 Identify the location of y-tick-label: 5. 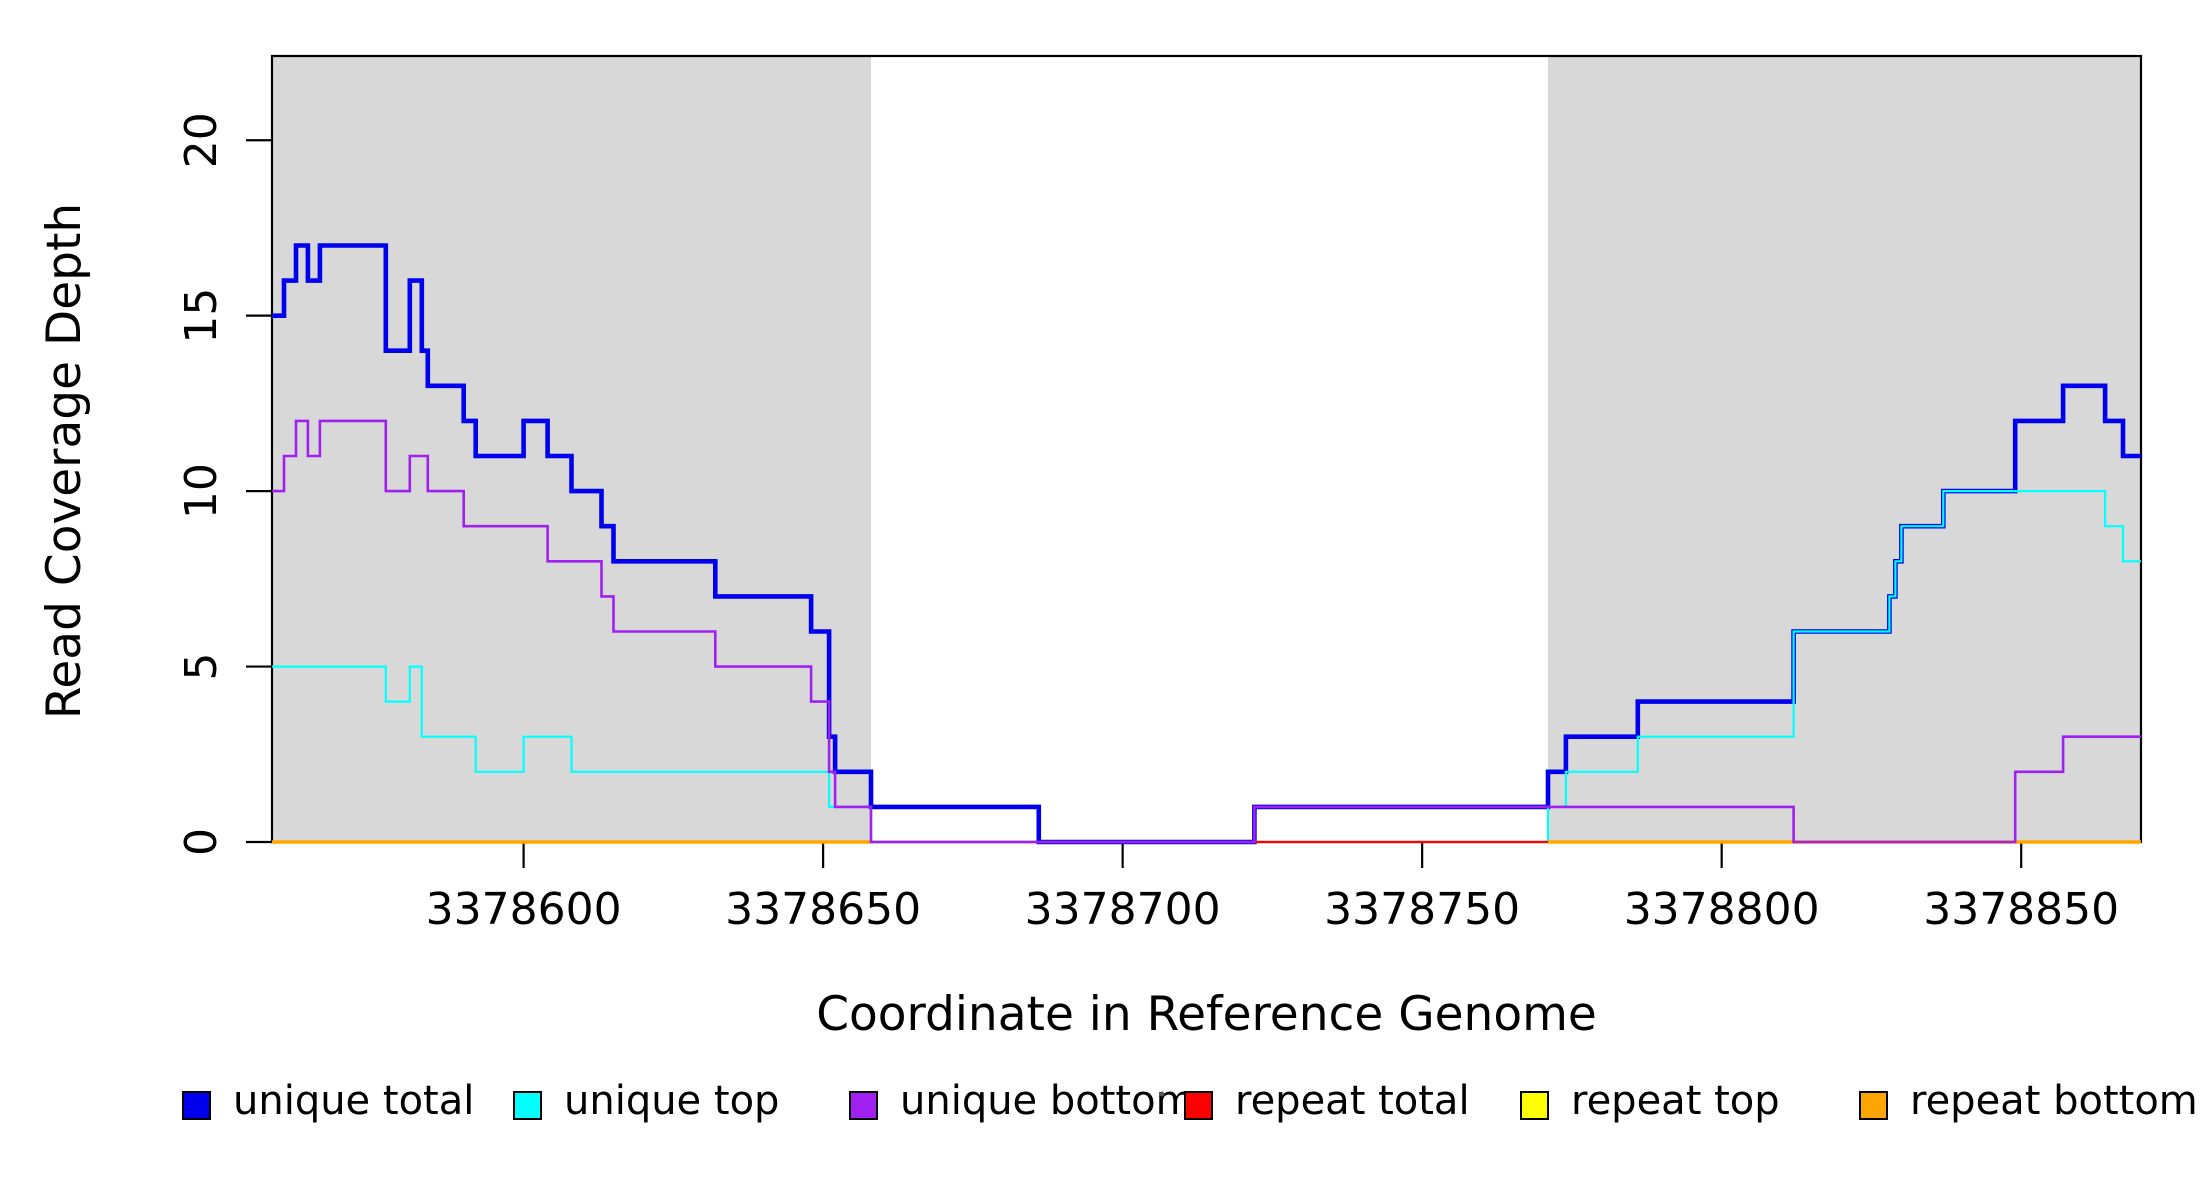
(201, 667).